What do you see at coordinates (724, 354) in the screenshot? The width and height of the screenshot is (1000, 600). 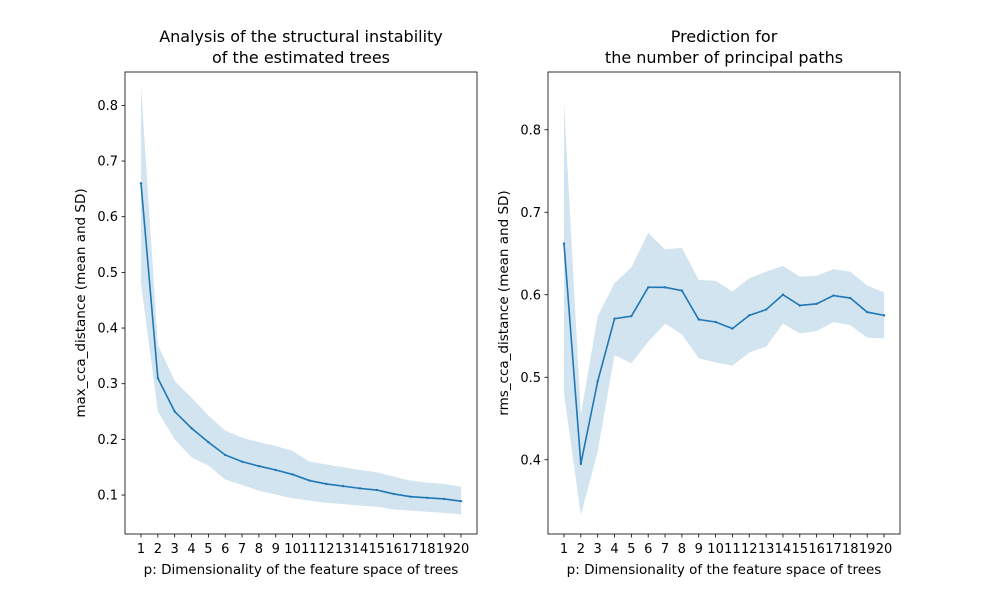 I see `mean-line` at bounding box center [724, 354].